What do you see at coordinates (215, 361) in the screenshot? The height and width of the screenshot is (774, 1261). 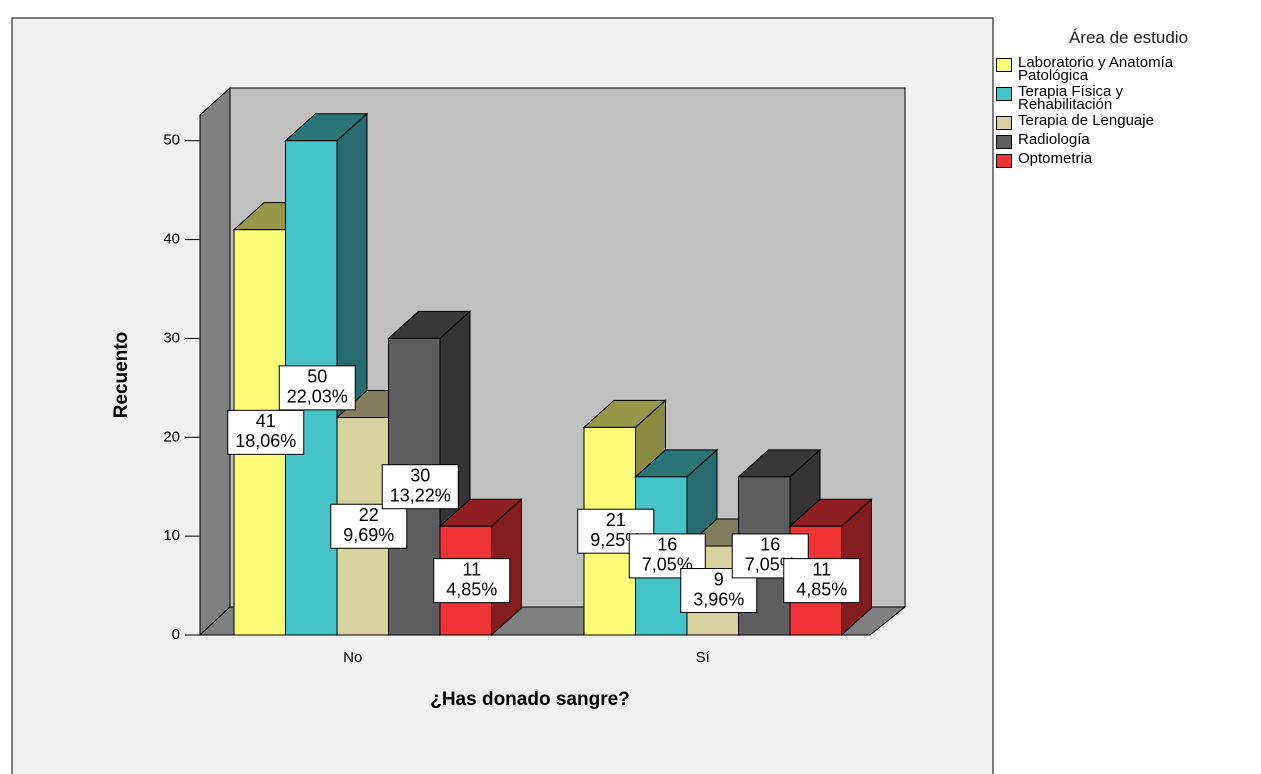 I see `side-wall` at bounding box center [215, 361].